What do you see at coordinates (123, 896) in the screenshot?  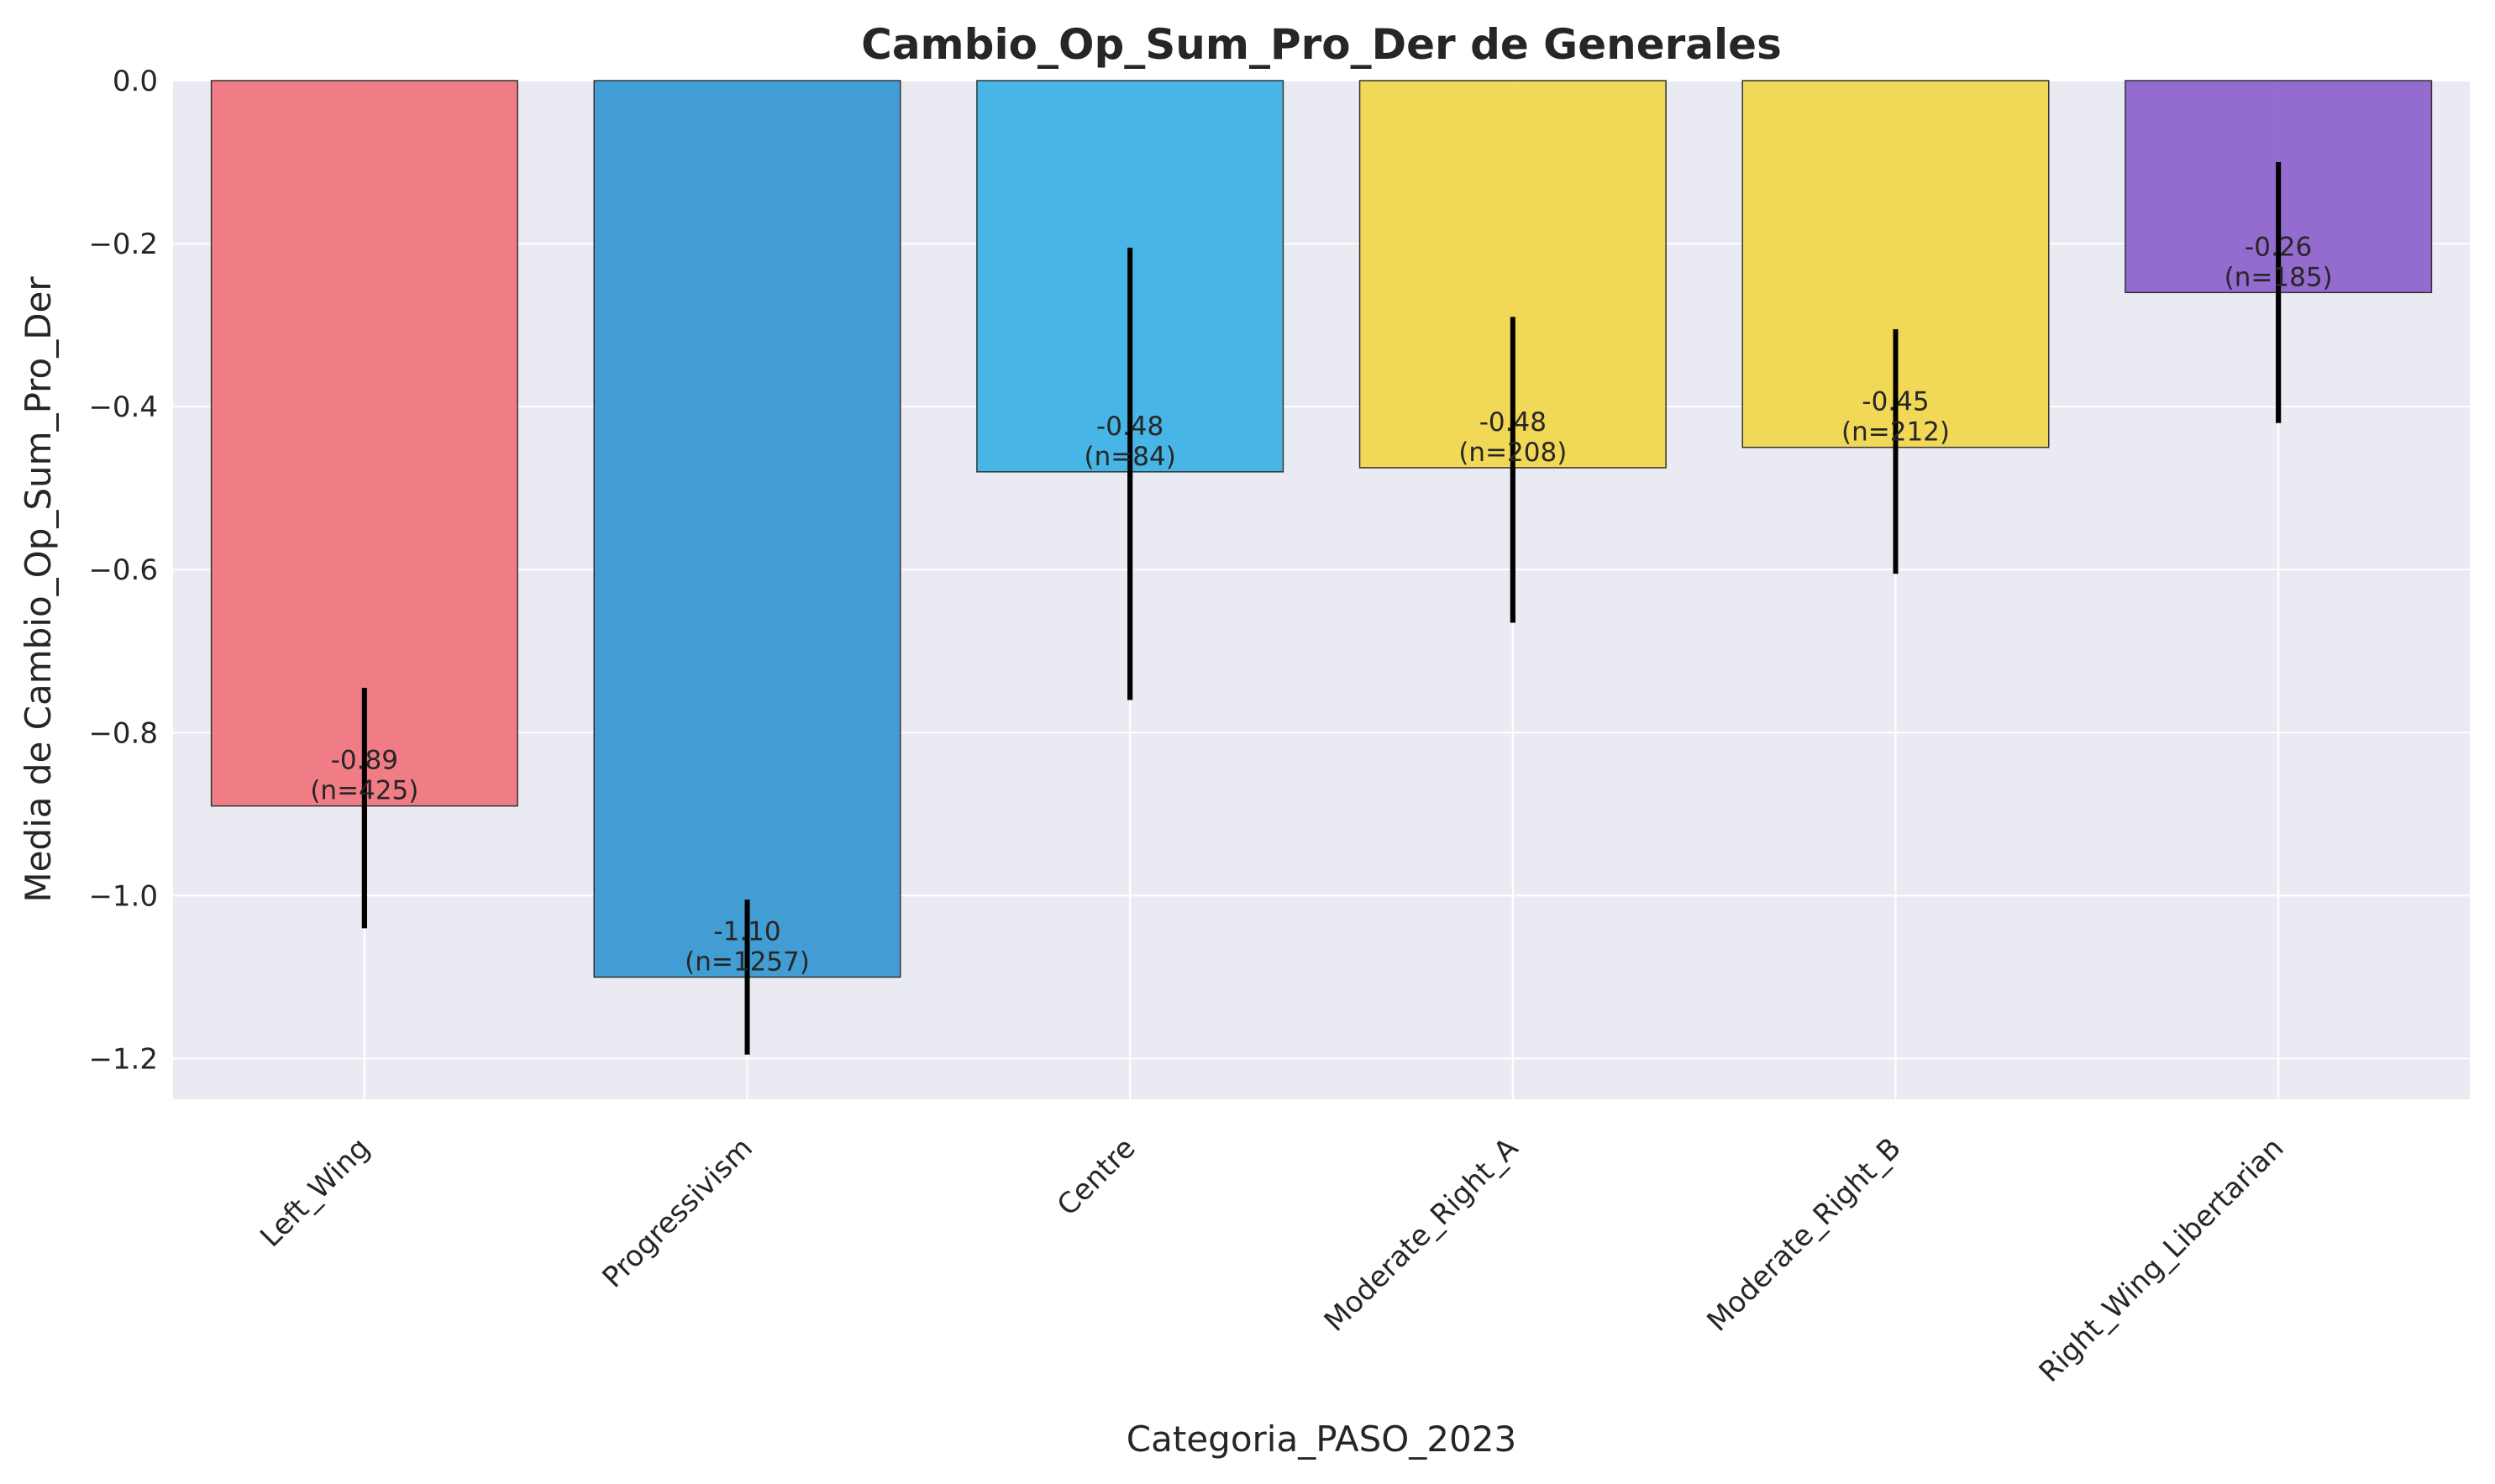 I see `y-tick-label: −1.0` at bounding box center [123, 896].